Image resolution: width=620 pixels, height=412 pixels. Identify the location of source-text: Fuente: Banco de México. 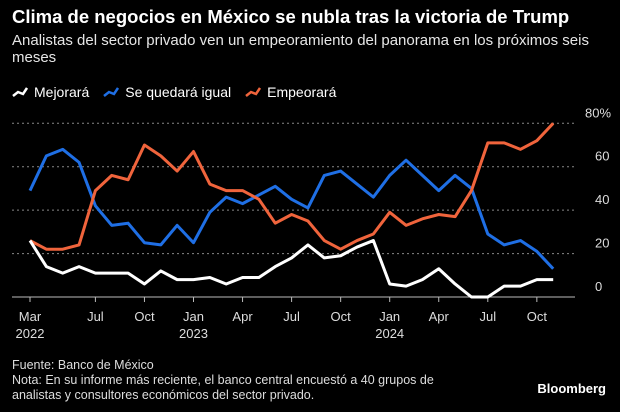
(83, 365).